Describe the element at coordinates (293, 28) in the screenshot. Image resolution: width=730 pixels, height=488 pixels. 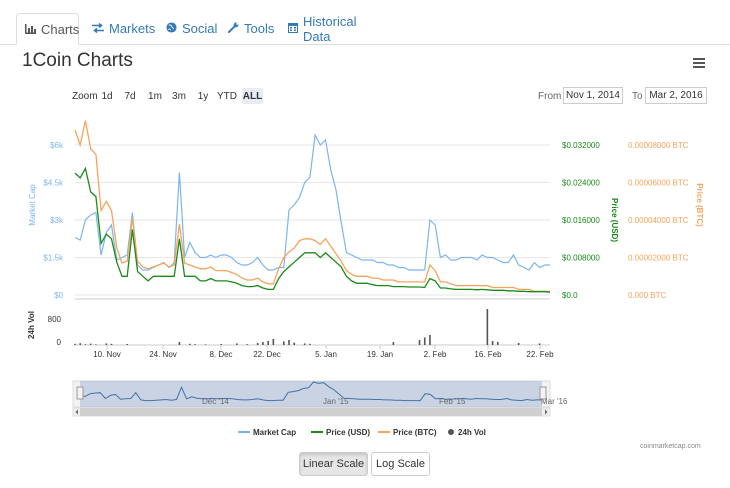
I see `calendar-icon` at that location.